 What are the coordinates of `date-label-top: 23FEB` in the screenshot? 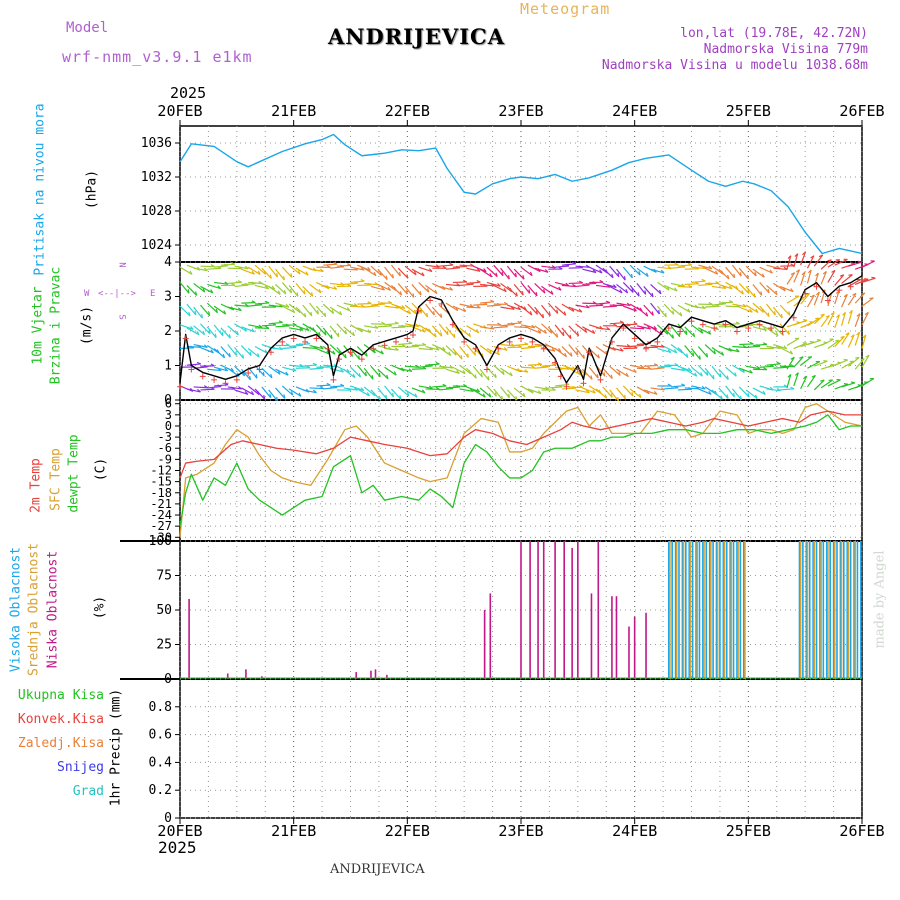 It's located at (520, 111).